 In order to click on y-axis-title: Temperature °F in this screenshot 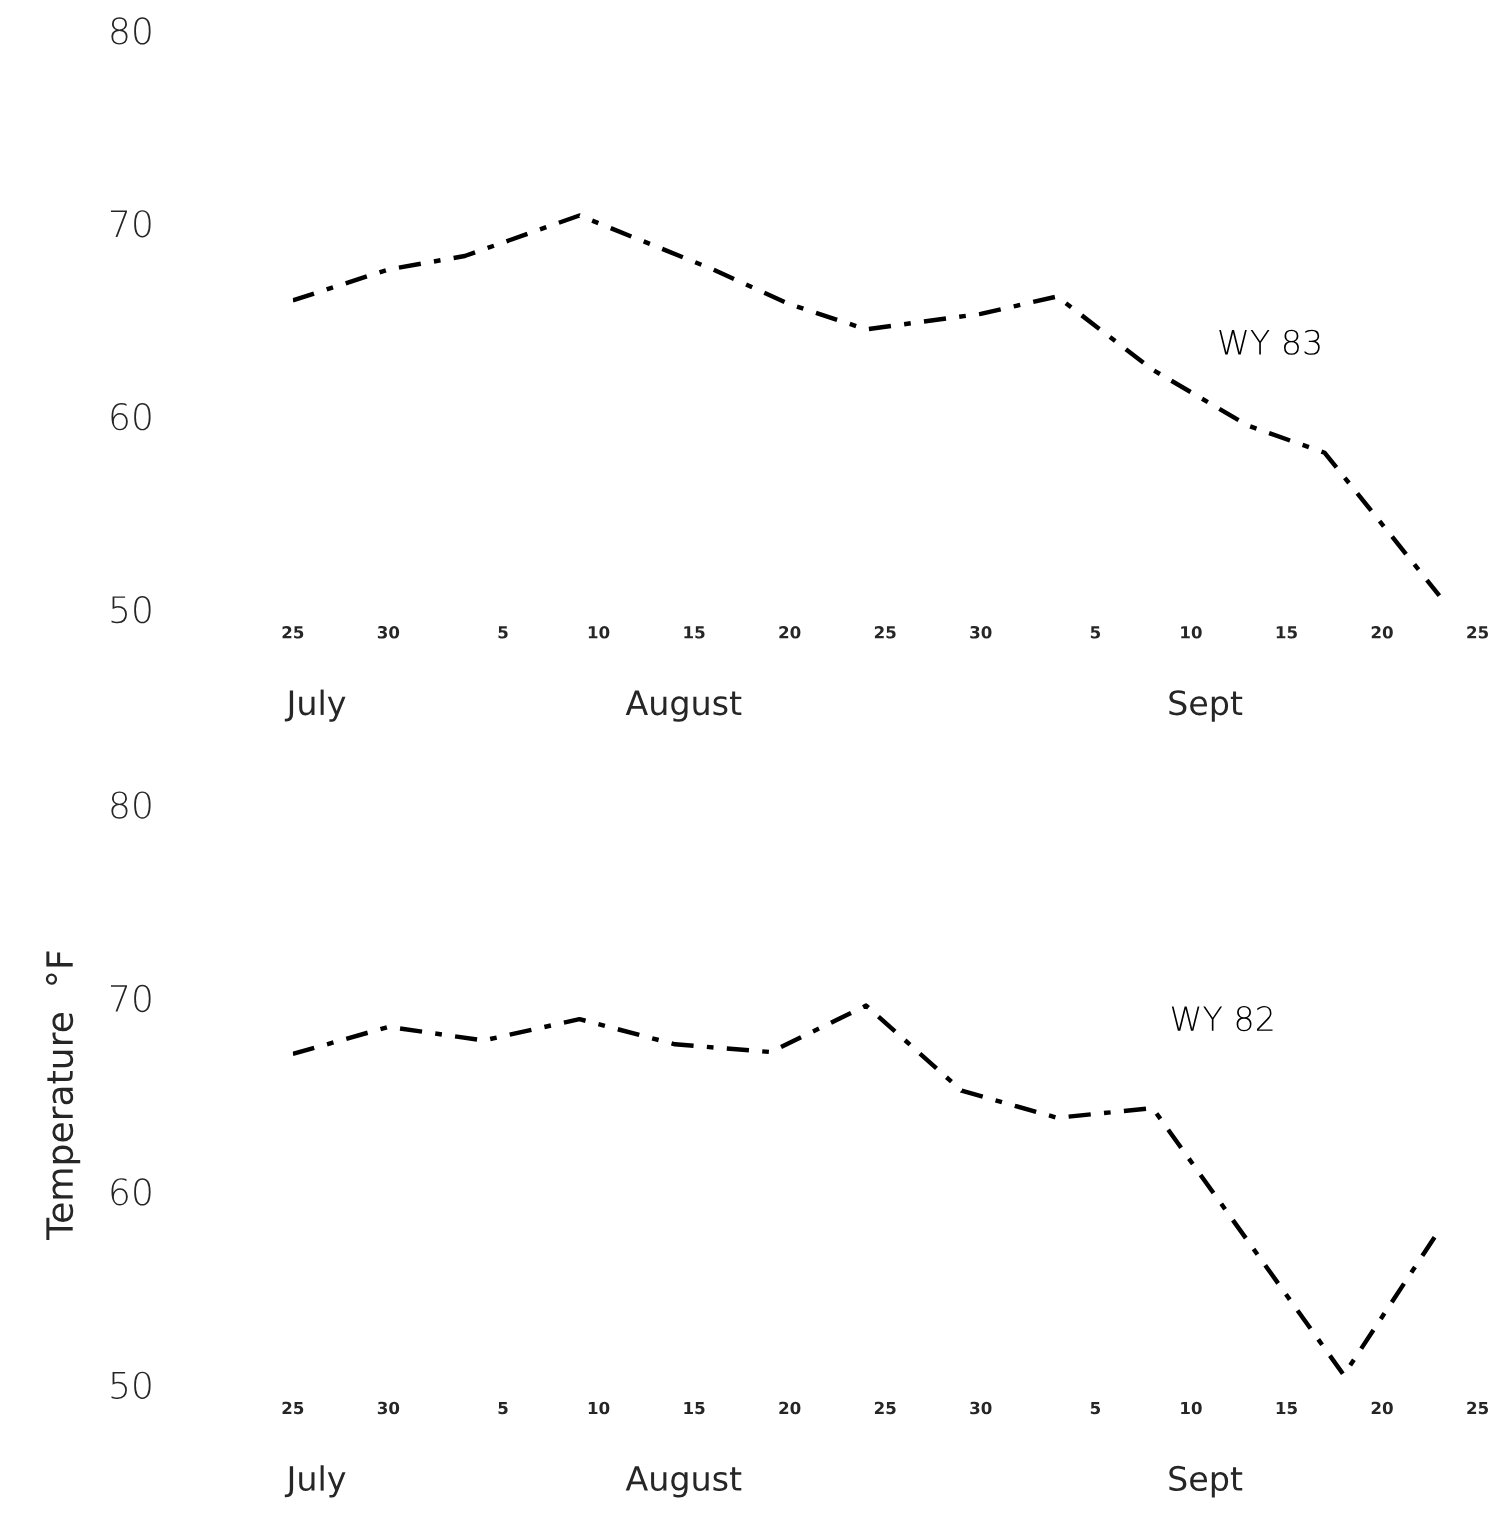, I will do `click(63, 1095)`.